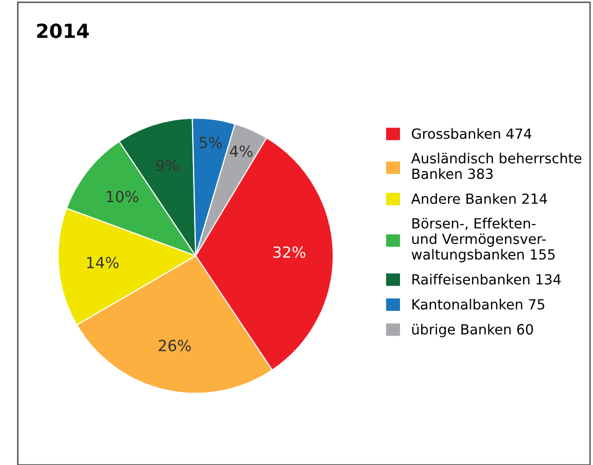 This screenshot has width=593, height=465. What do you see at coordinates (211, 142) in the screenshot?
I see `data-label: 5%` at bounding box center [211, 142].